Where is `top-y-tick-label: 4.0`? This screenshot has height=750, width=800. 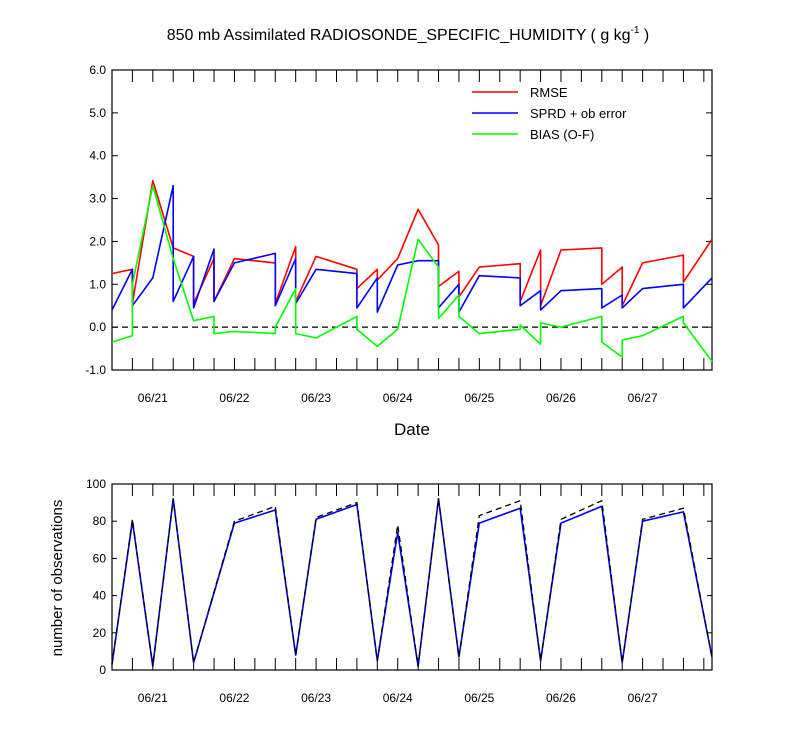
top-y-tick-label: 4.0 is located at coordinates (97, 156).